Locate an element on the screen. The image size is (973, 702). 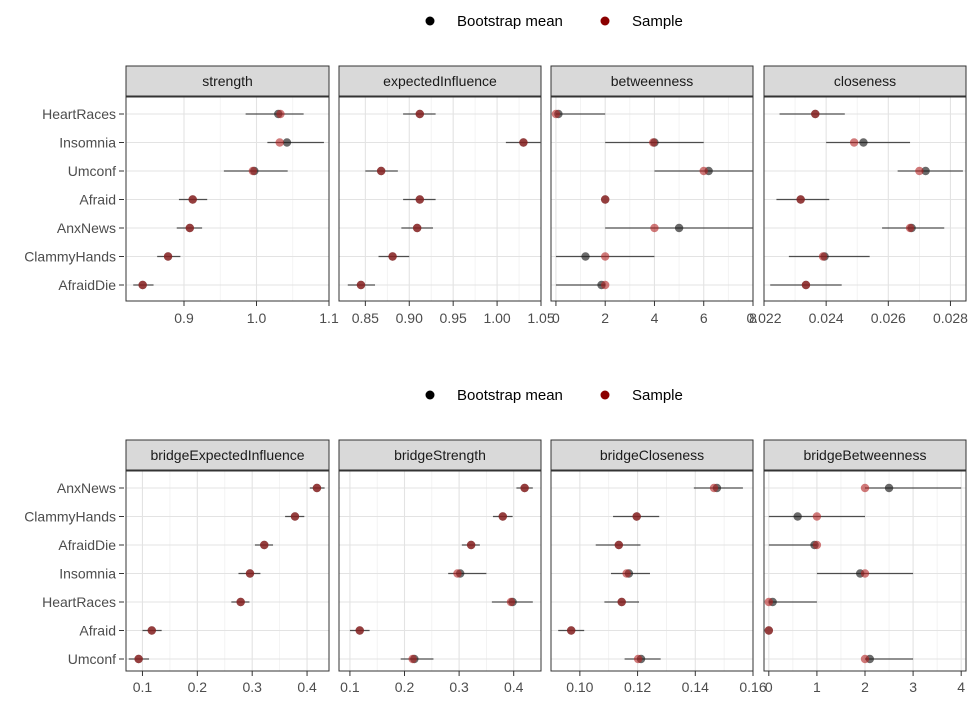
x-tick-label: 3 is located at coordinates (913, 687).